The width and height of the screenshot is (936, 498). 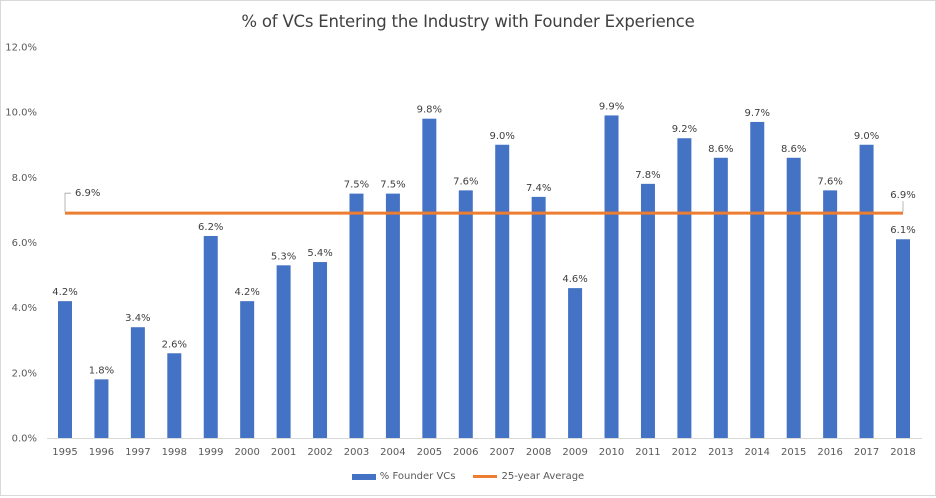 I want to click on bar-data-label: 9.2%, so click(x=684, y=129).